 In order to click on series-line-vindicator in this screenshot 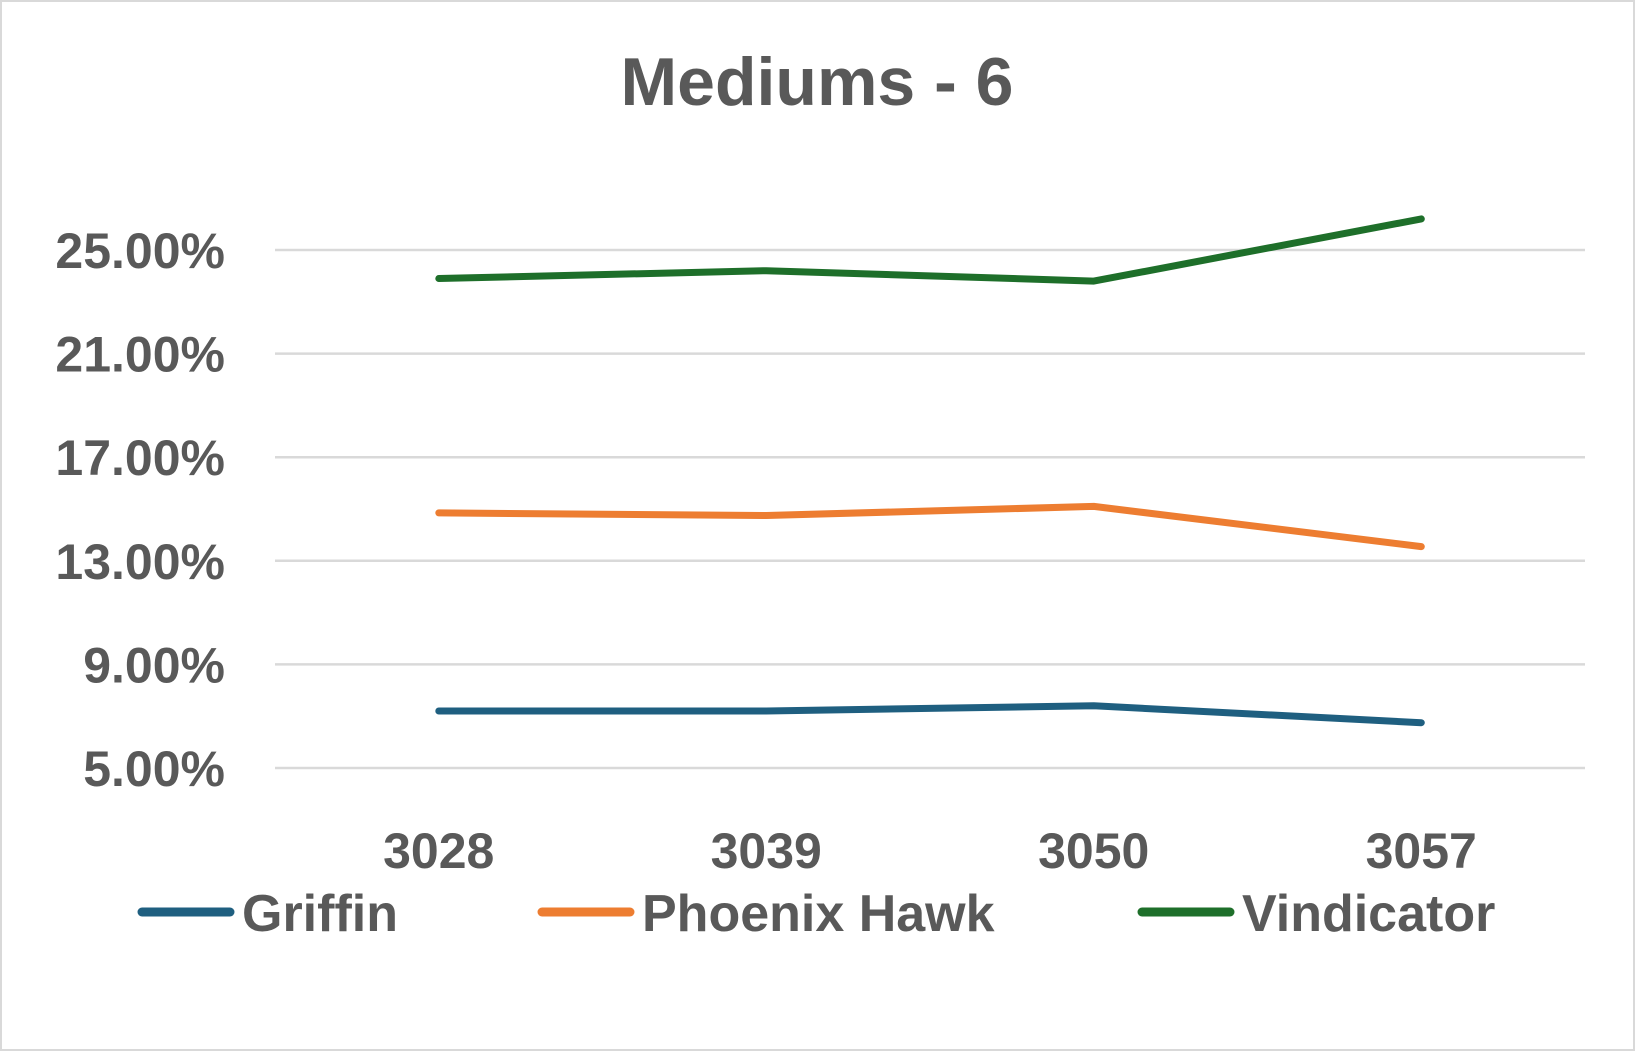, I will do `click(930, 250)`.